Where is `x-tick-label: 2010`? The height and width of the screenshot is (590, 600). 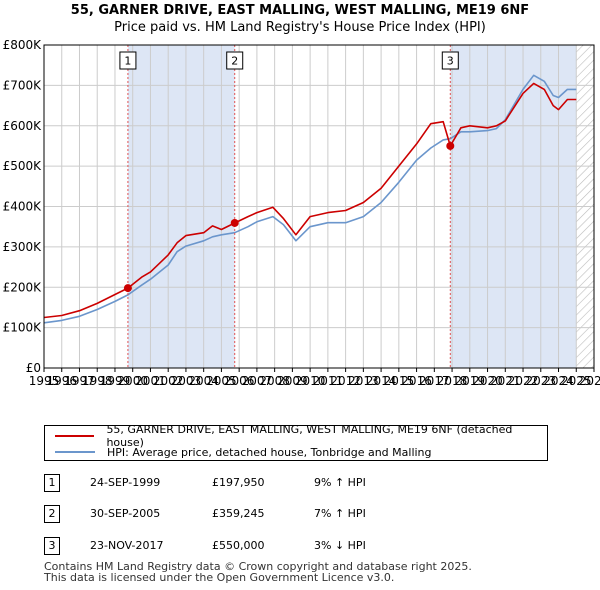 x-tick-label: 2010 is located at coordinates (310, 381).